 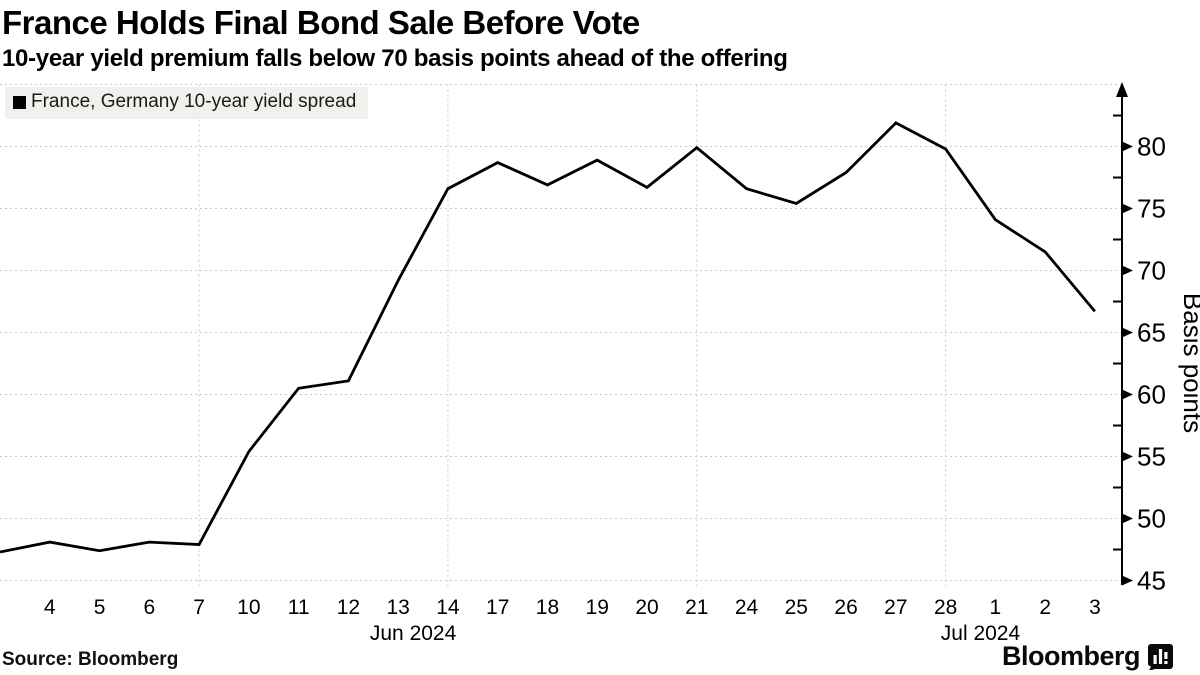 I want to click on x-tick-label: 2, so click(x=1045, y=607).